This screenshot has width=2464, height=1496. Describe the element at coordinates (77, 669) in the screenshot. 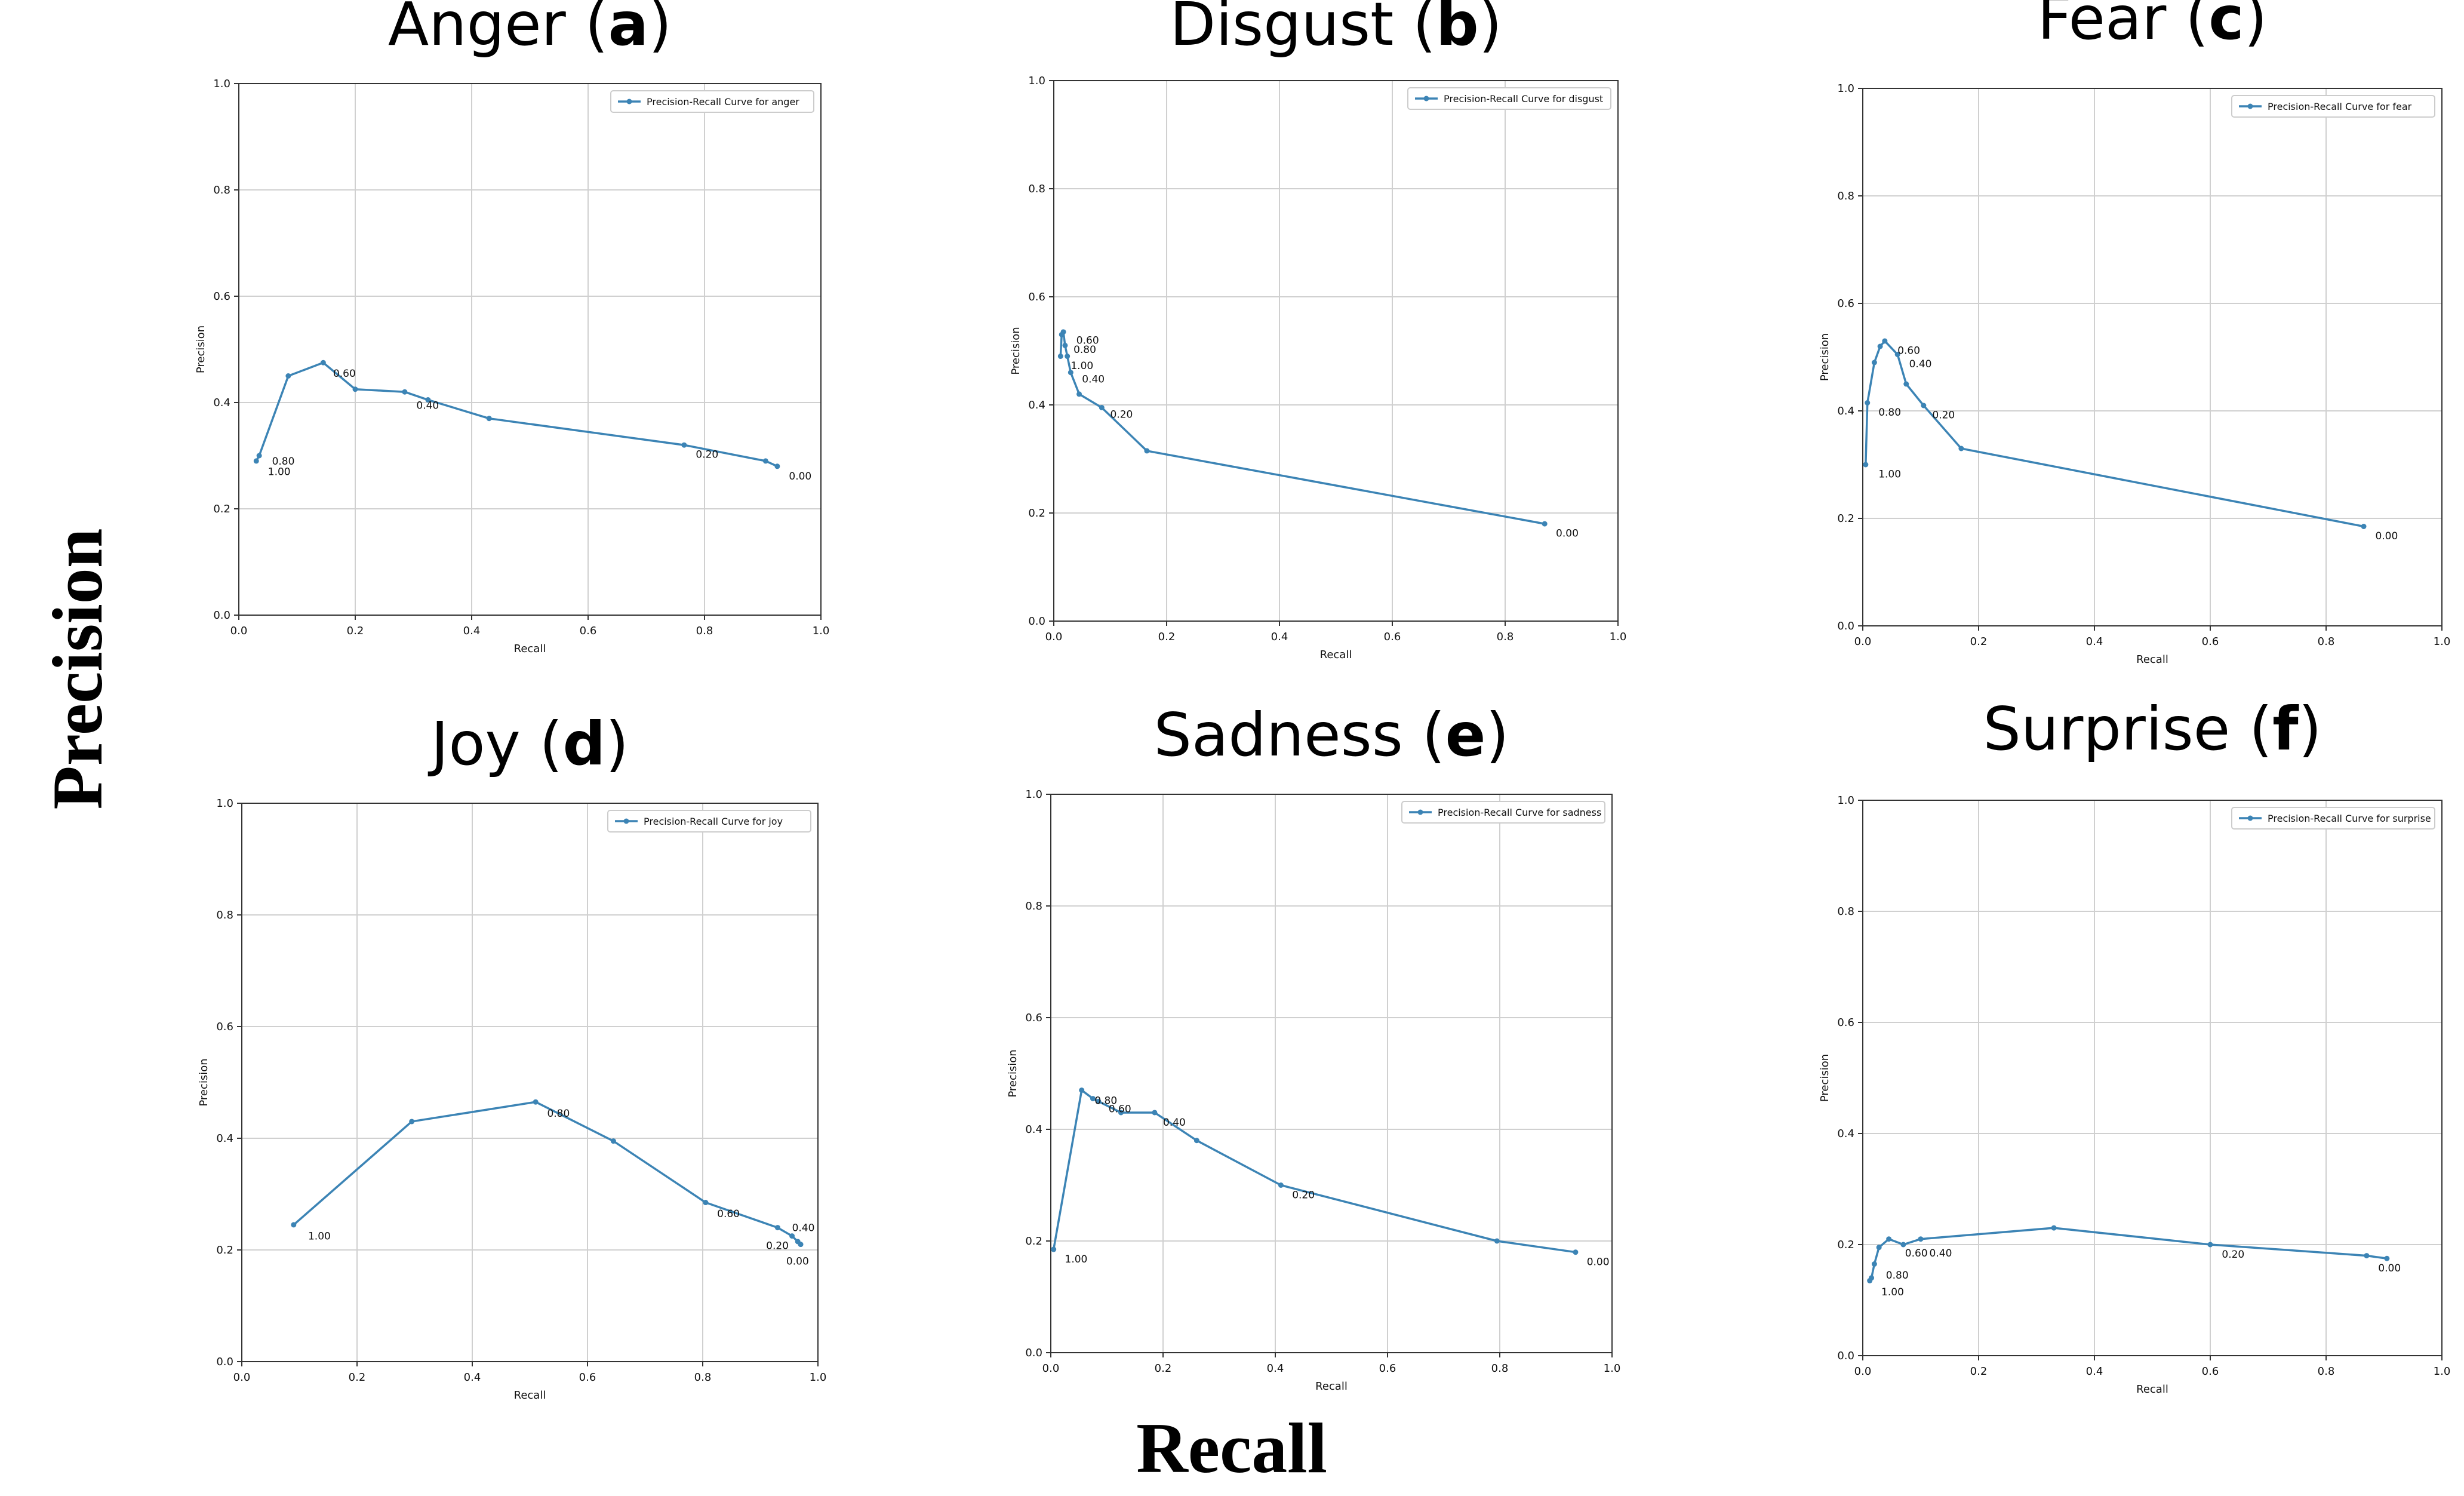

I see `figure-y-label: Precision` at that location.